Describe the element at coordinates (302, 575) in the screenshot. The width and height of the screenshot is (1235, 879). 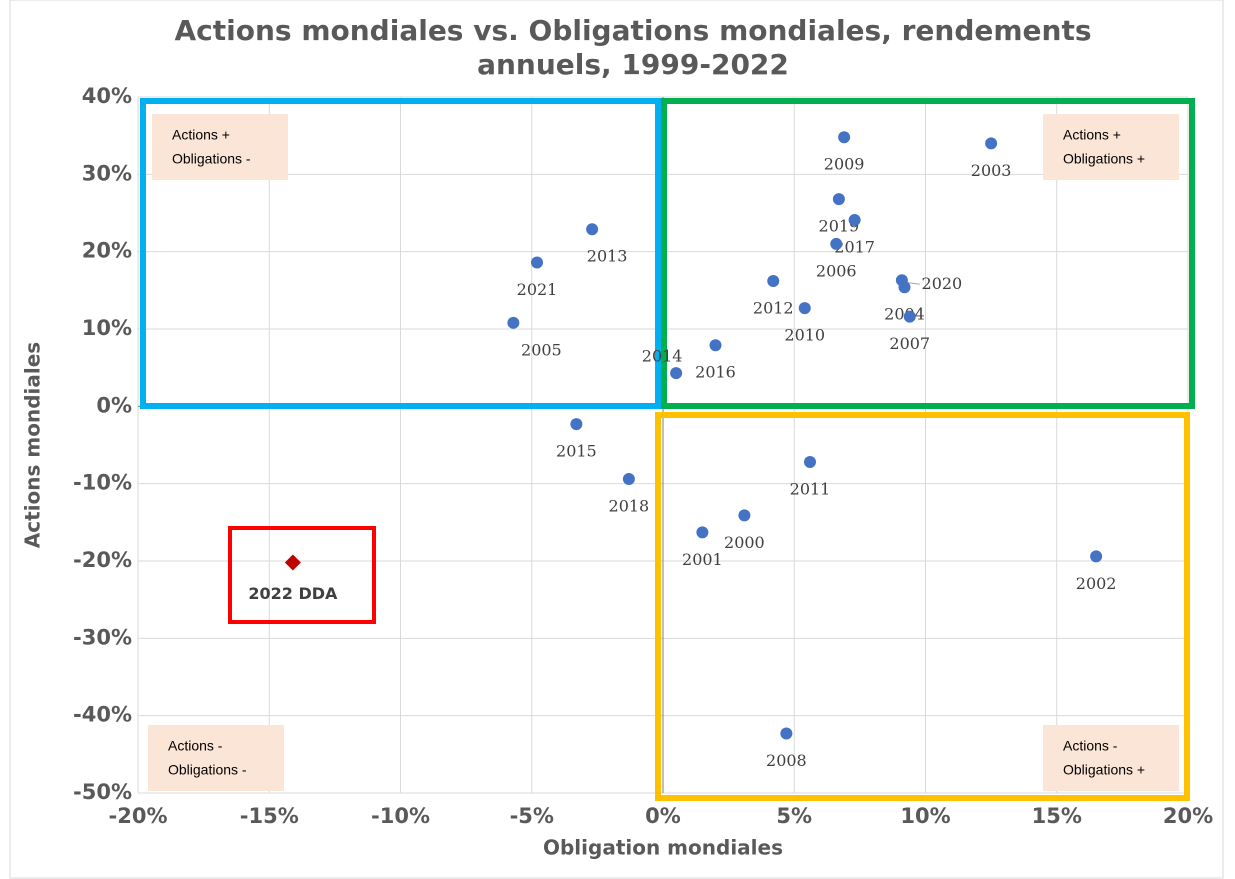
I see `highlight-frame` at that location.